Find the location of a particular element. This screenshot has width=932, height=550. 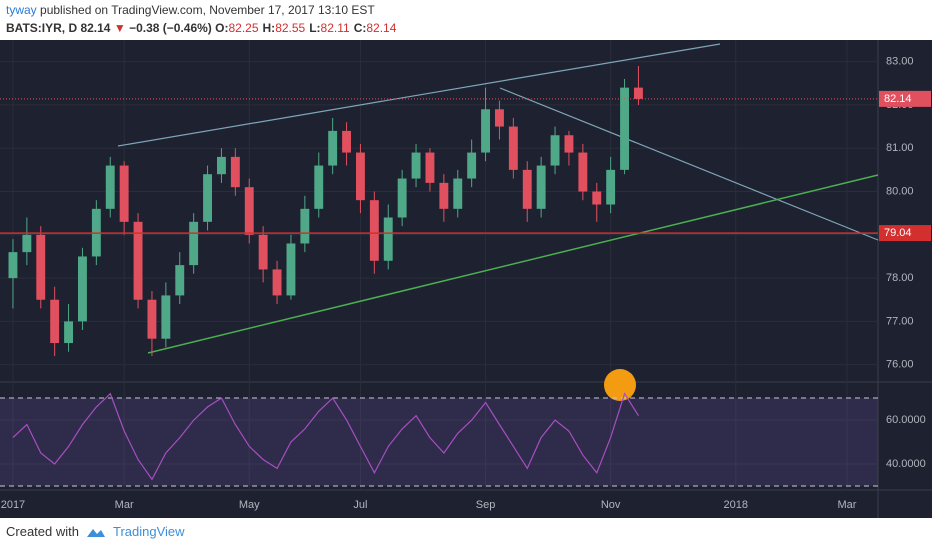

change: −0.38 (−0.46%) is located at coordinates (170, 28).